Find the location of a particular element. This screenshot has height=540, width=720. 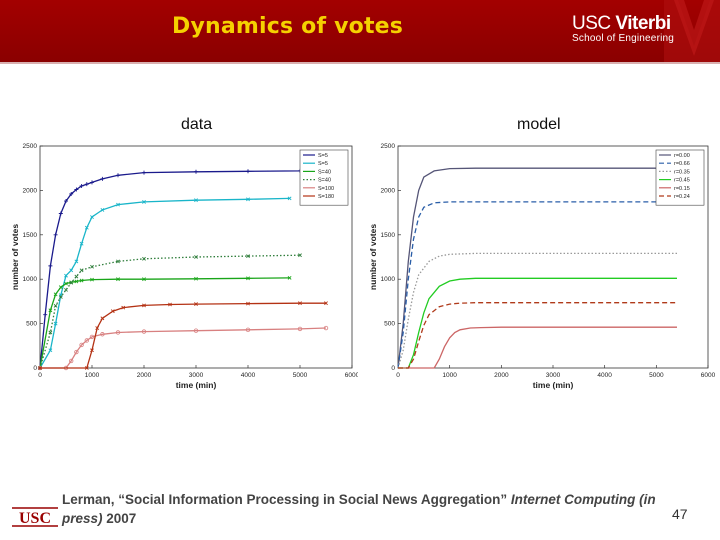

model-chart-xtick-label: 4000 is located at coordinates (604, 375).